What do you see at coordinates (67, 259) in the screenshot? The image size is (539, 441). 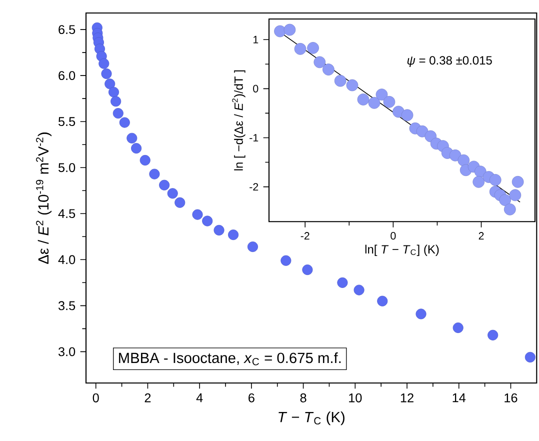 I see `y-tick-label: 4.0` at bounding box center [67, 259].